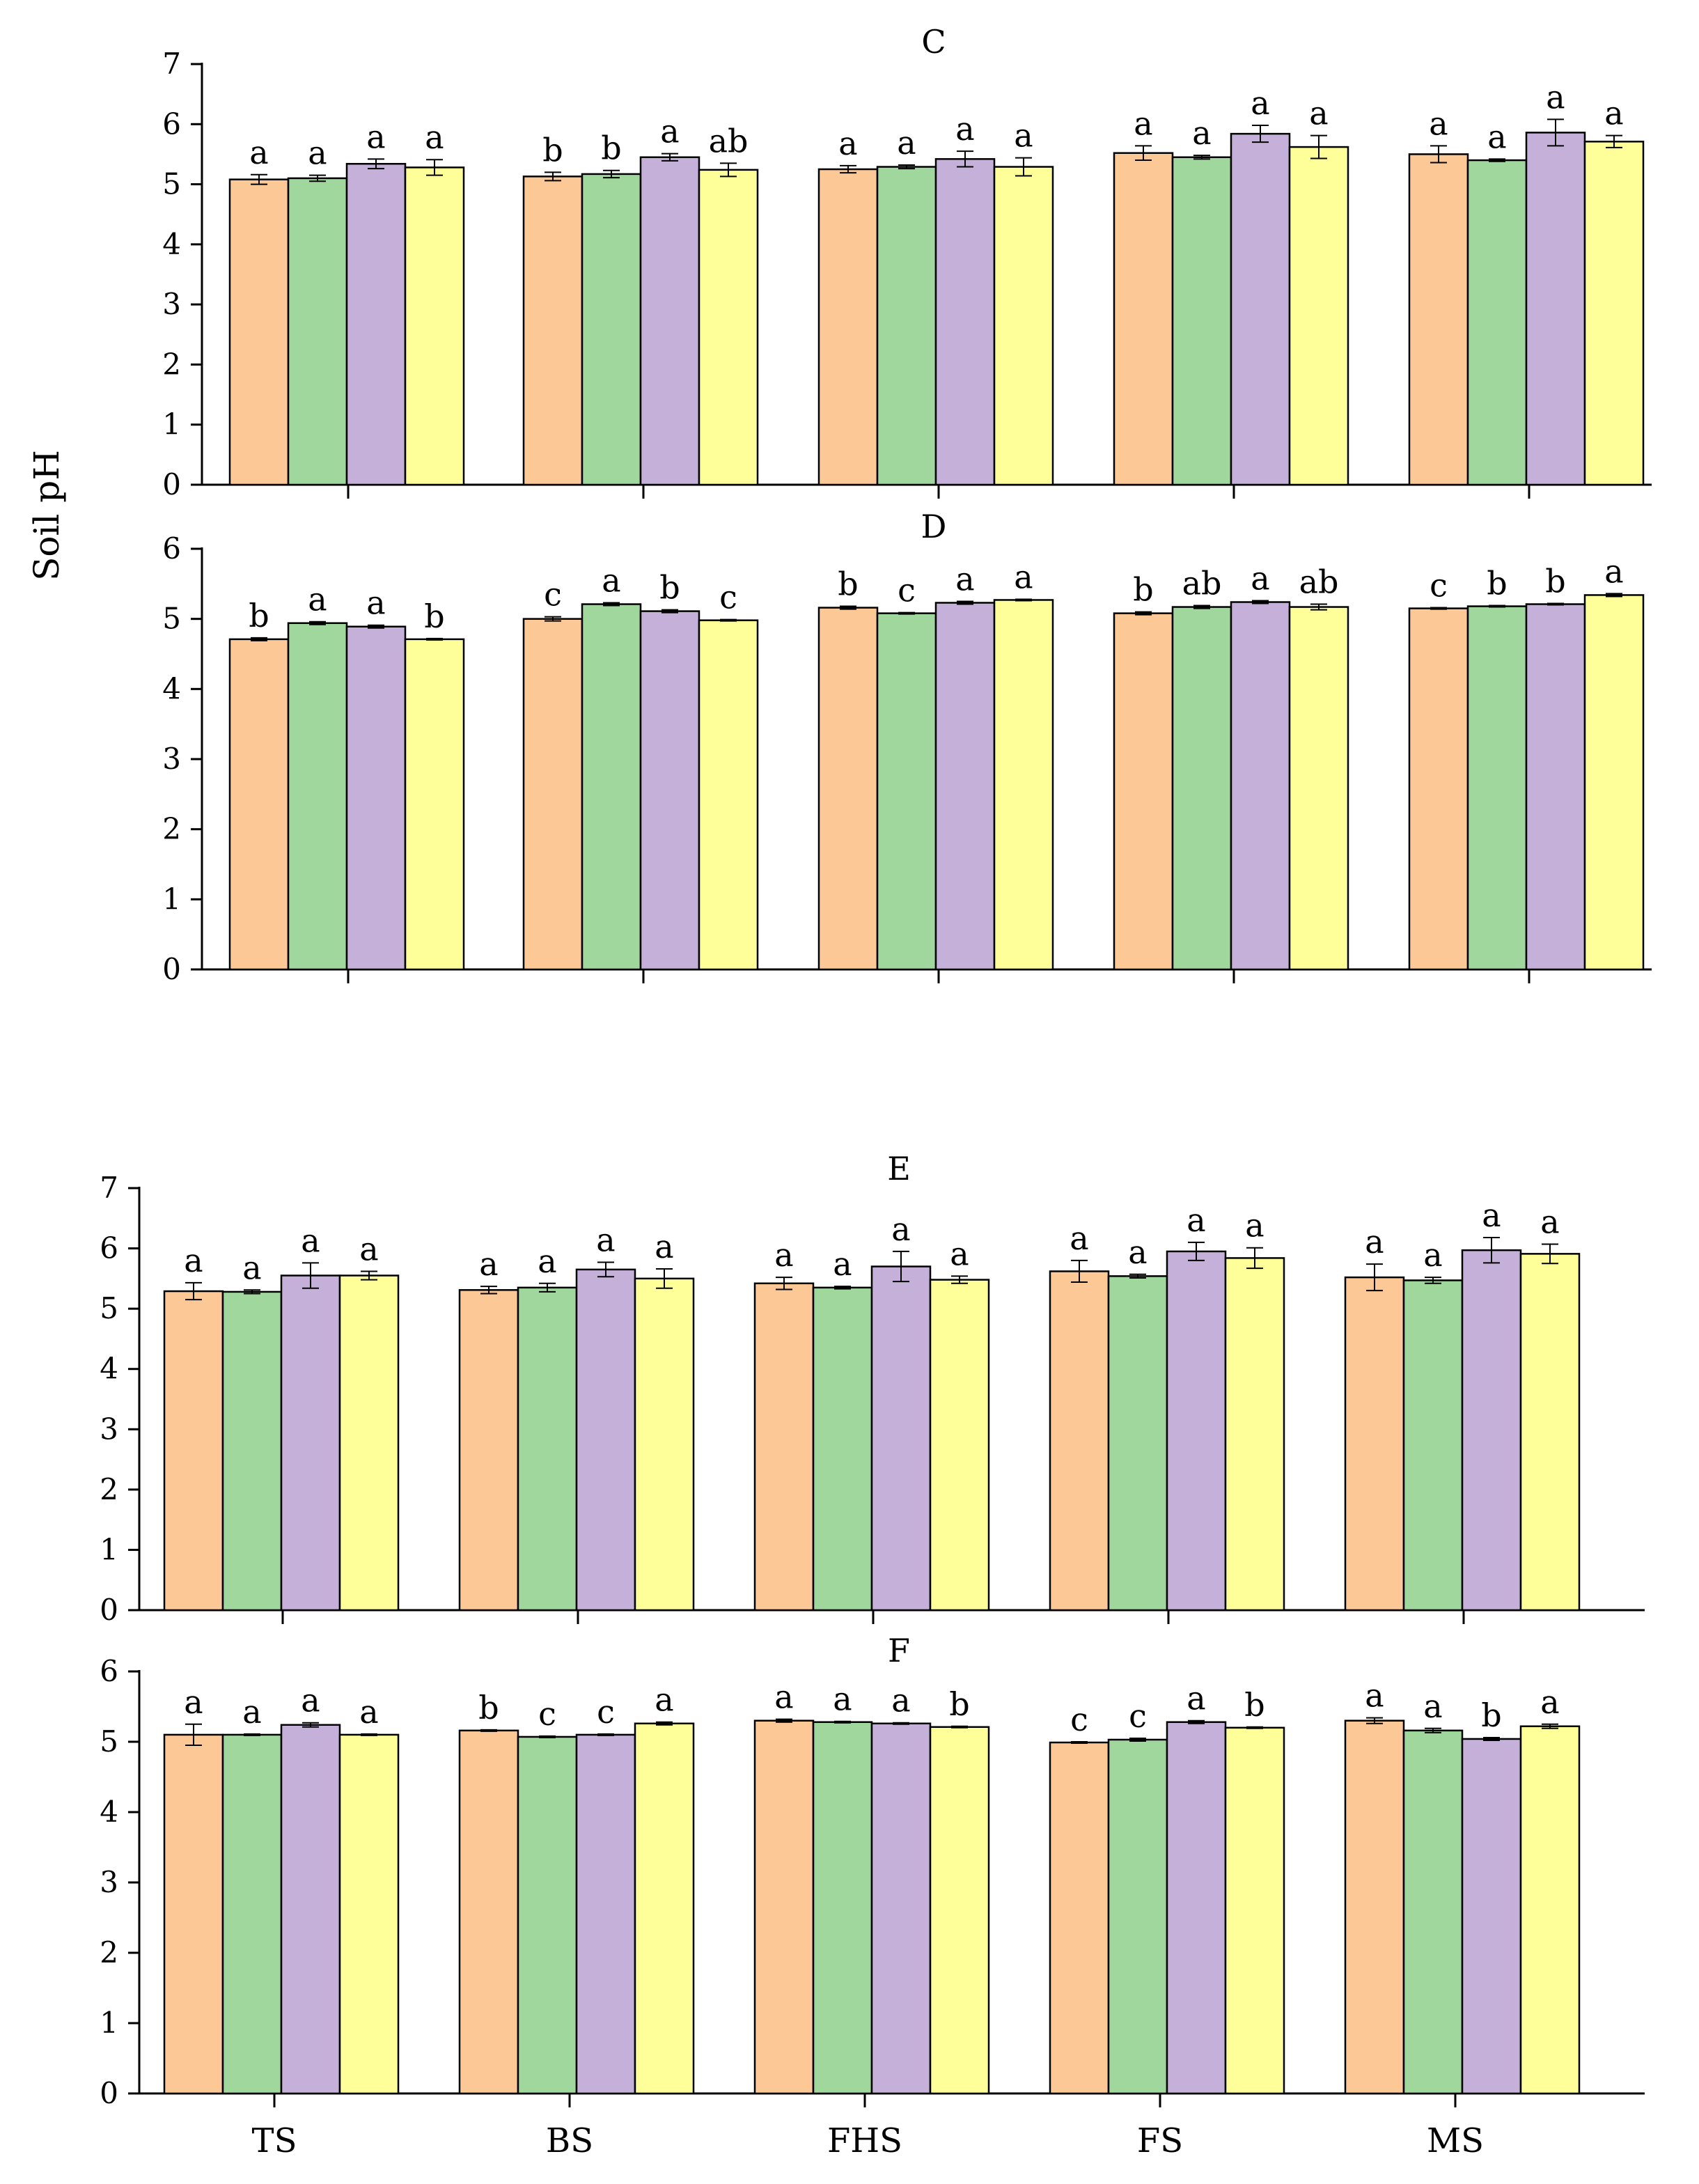  I want to click on significance-label: ab, so click(1202, 583).